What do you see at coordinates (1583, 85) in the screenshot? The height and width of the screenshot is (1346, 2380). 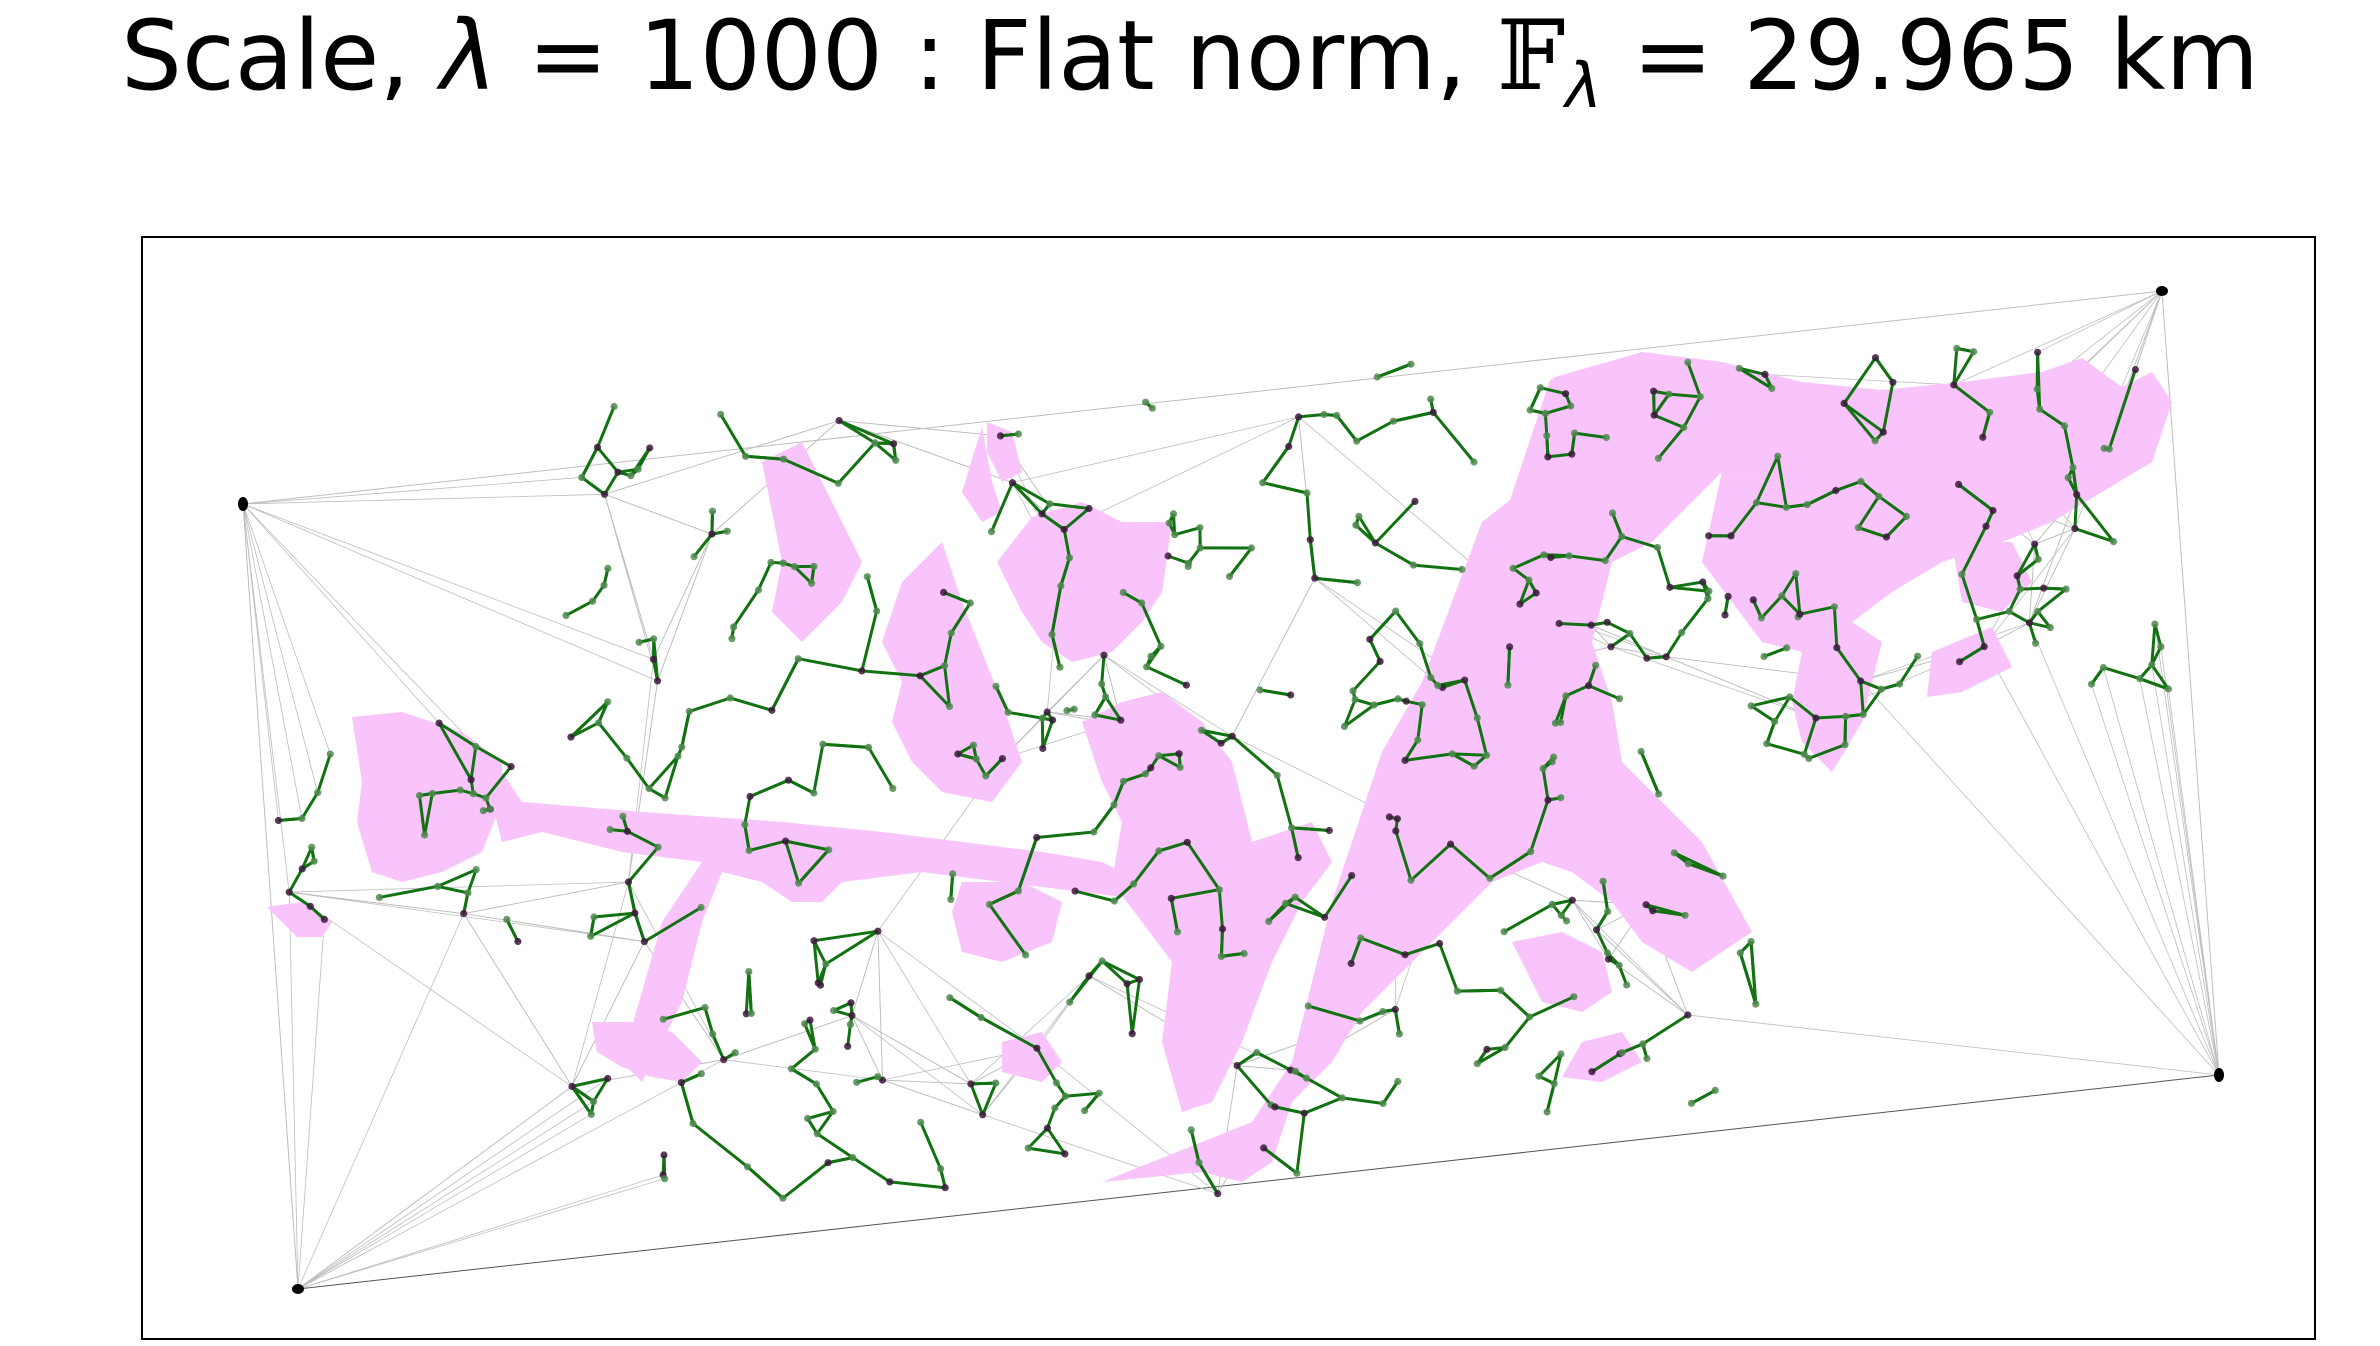 I see `title-norm-subscript: λ` at bounding box center [1583, 85].